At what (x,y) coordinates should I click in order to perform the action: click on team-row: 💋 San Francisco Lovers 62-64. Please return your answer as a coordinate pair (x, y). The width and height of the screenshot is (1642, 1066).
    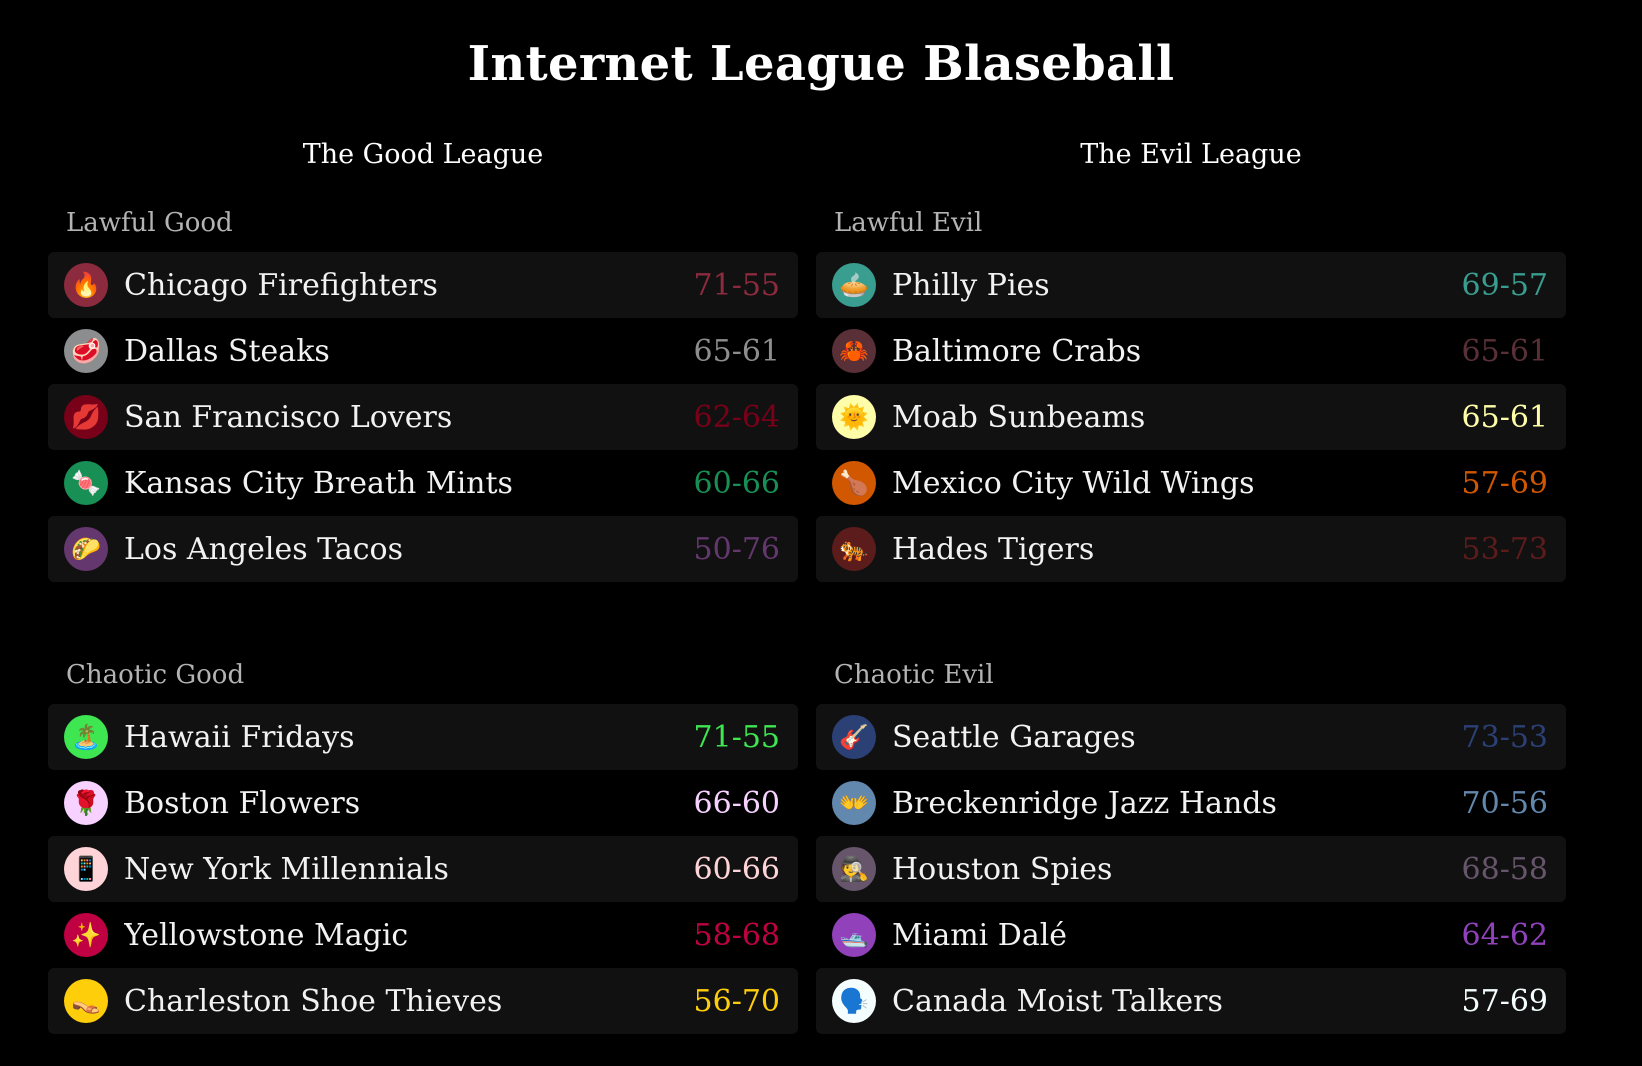
    Looking at the image, I should click on (423, 417).